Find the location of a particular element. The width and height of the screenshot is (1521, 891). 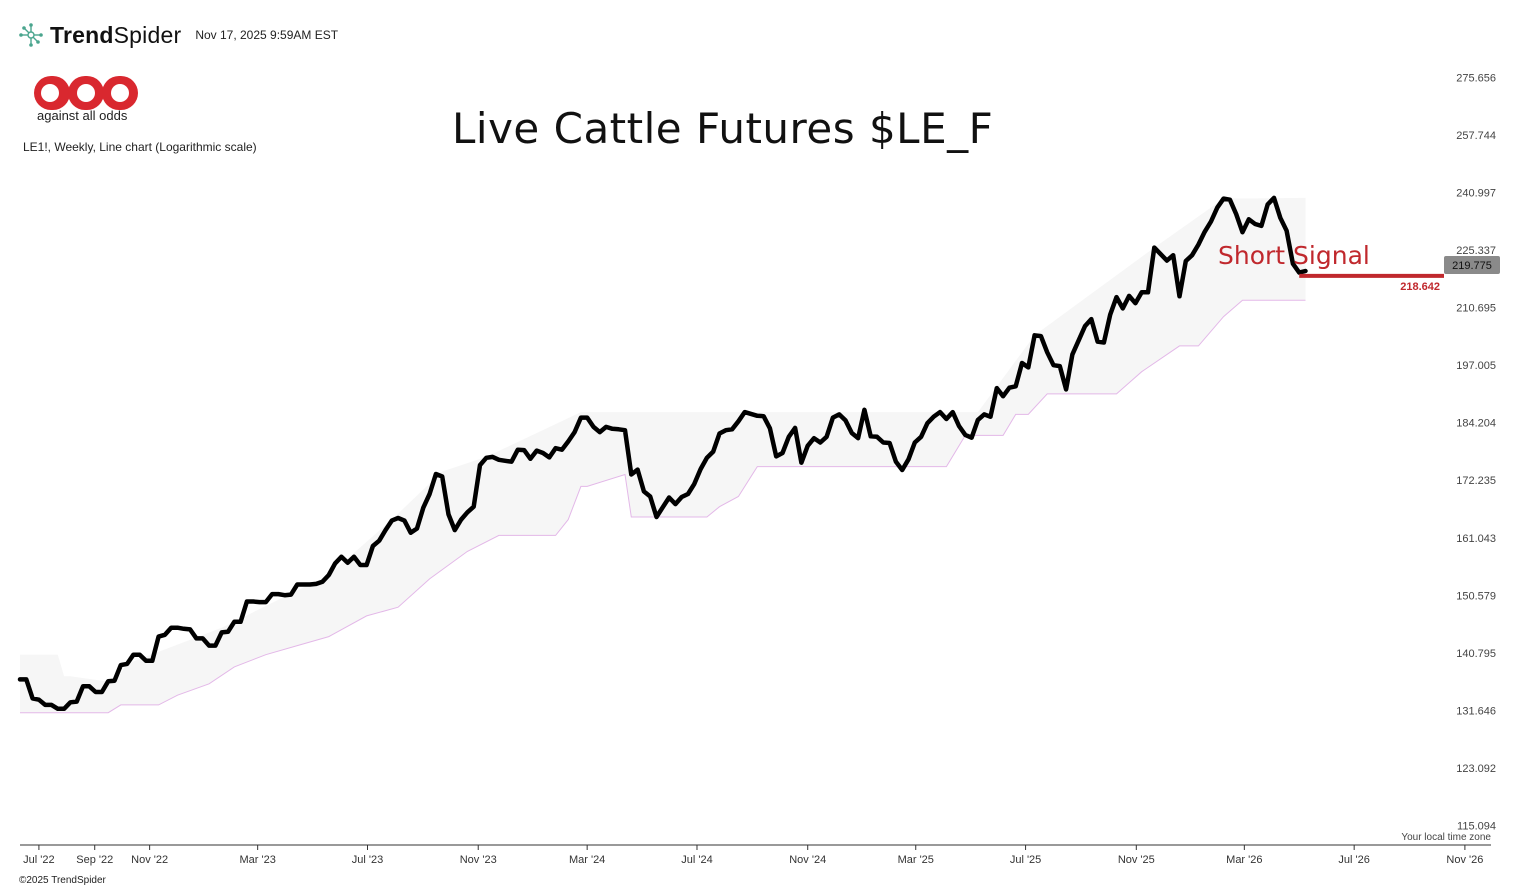

x-tick-label: Nov '24 is located at coordinates (807, 860).